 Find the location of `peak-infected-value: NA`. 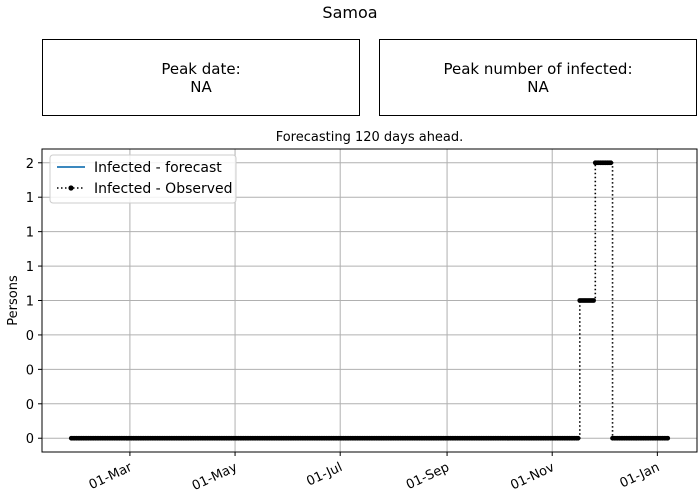

peak-infected-value: NA is located at coordinates (538, 86).